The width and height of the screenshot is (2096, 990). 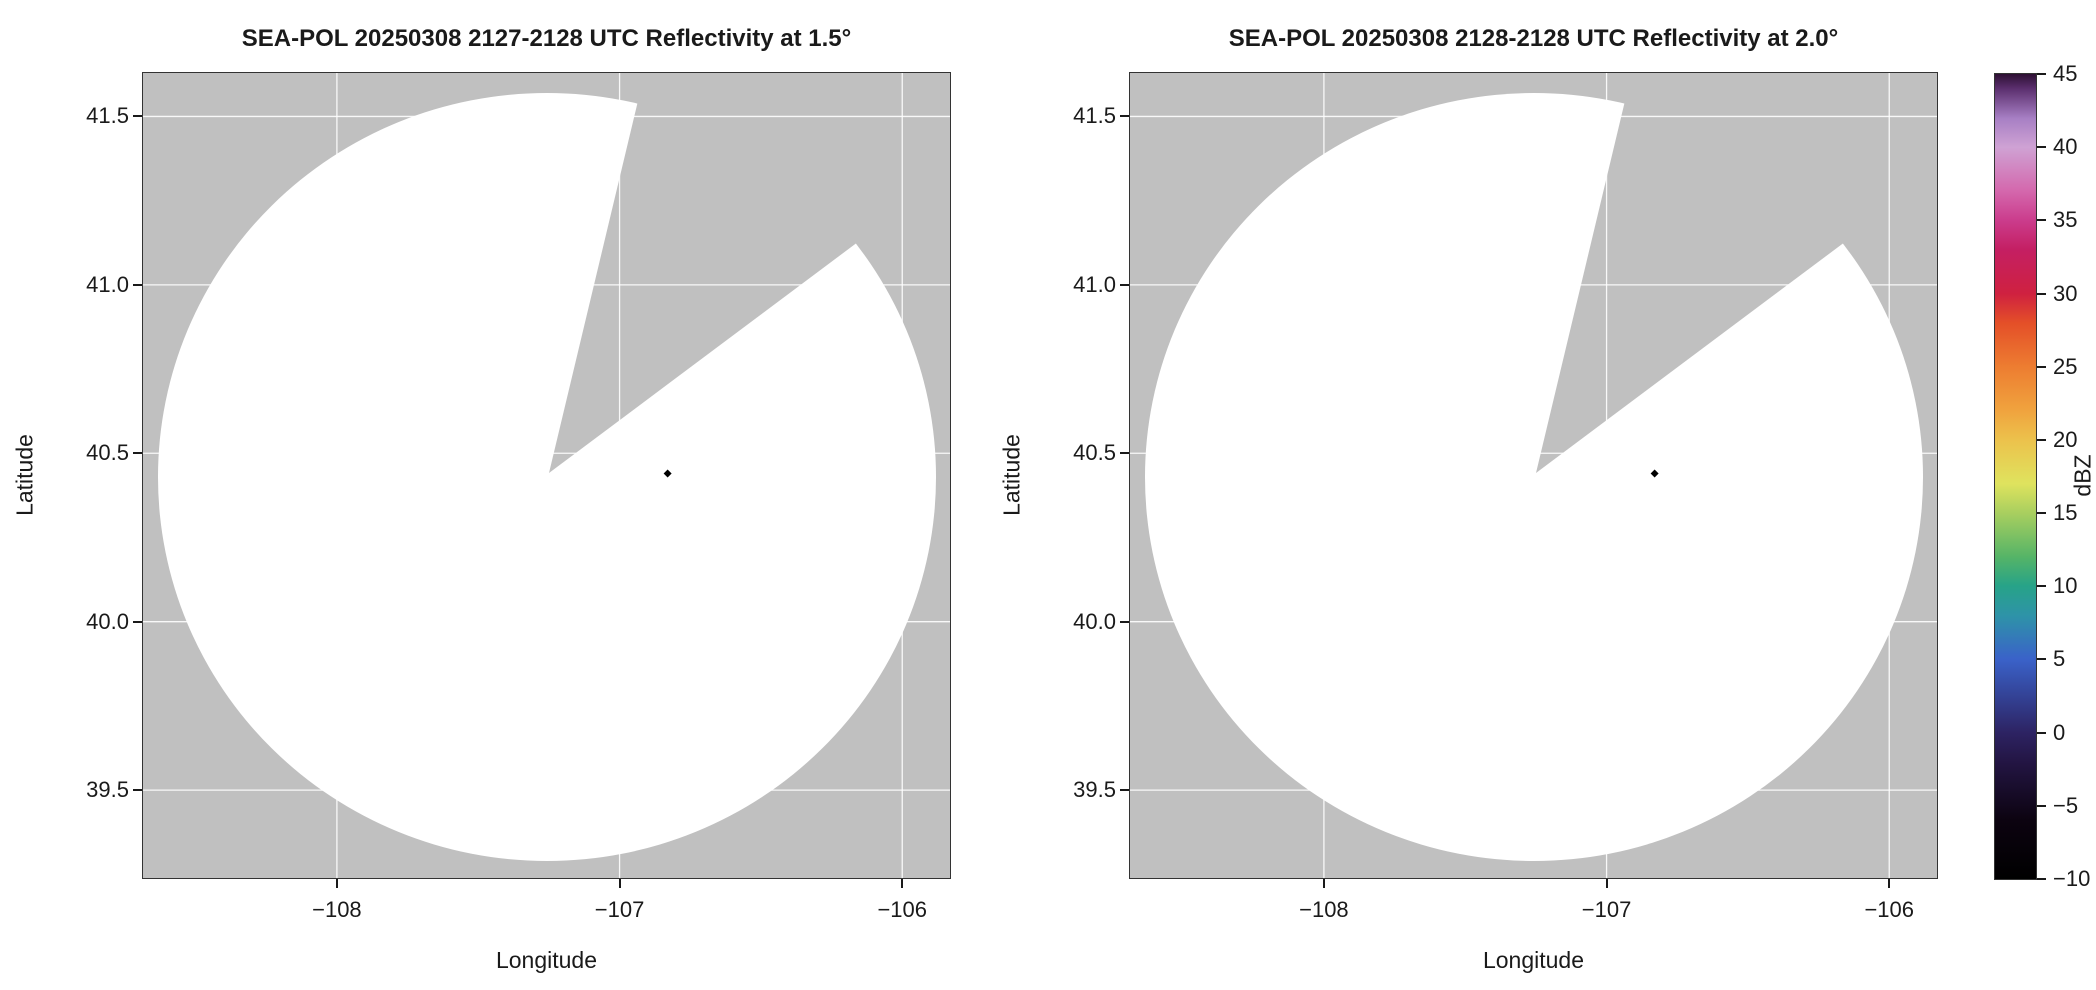 What do you see at coordinates (2042, 476) in the screenshot?
I see `colorbar: 45 40 35 30 25 20 15 10 5 0 −5 −10` at bounding box center [2042, 476].